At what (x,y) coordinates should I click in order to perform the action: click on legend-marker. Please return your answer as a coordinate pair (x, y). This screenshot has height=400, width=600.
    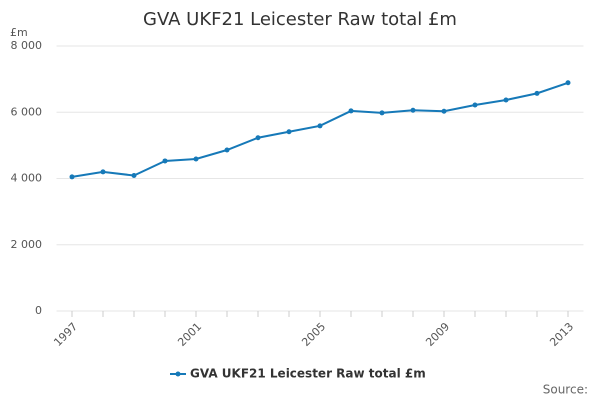
    Looking at the image, I should click on (178, 374).